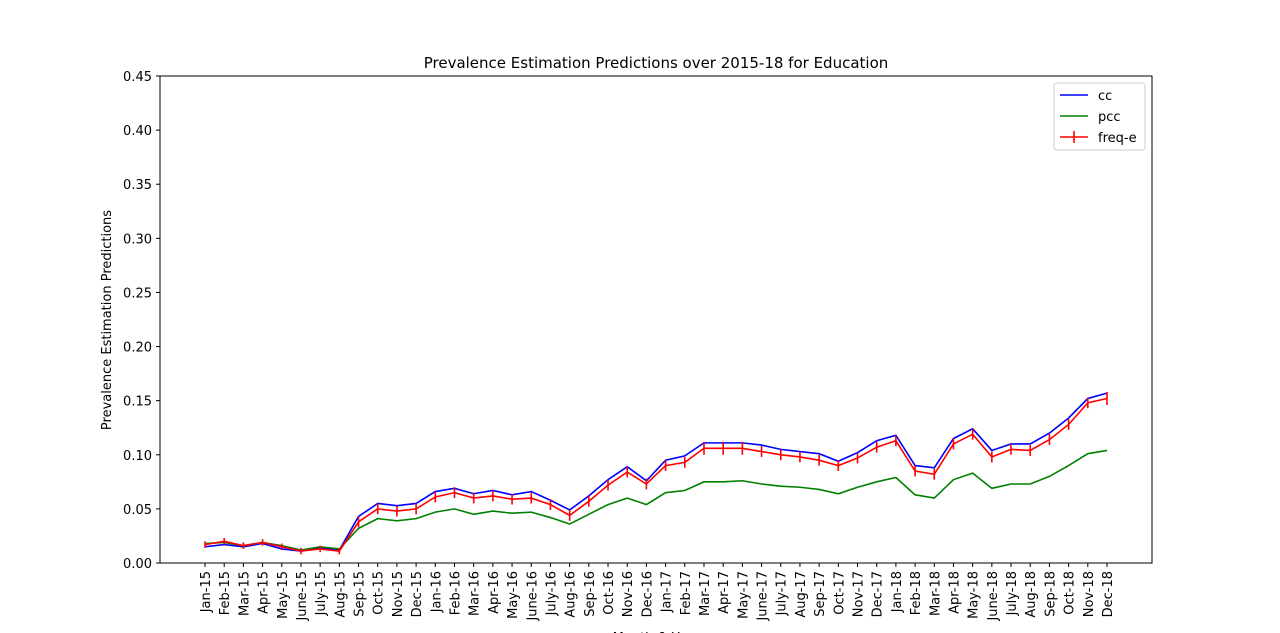 This screenshot has width=1280, height=633. I want to click on x-tick-label: Dec-15, so click(417, 594).